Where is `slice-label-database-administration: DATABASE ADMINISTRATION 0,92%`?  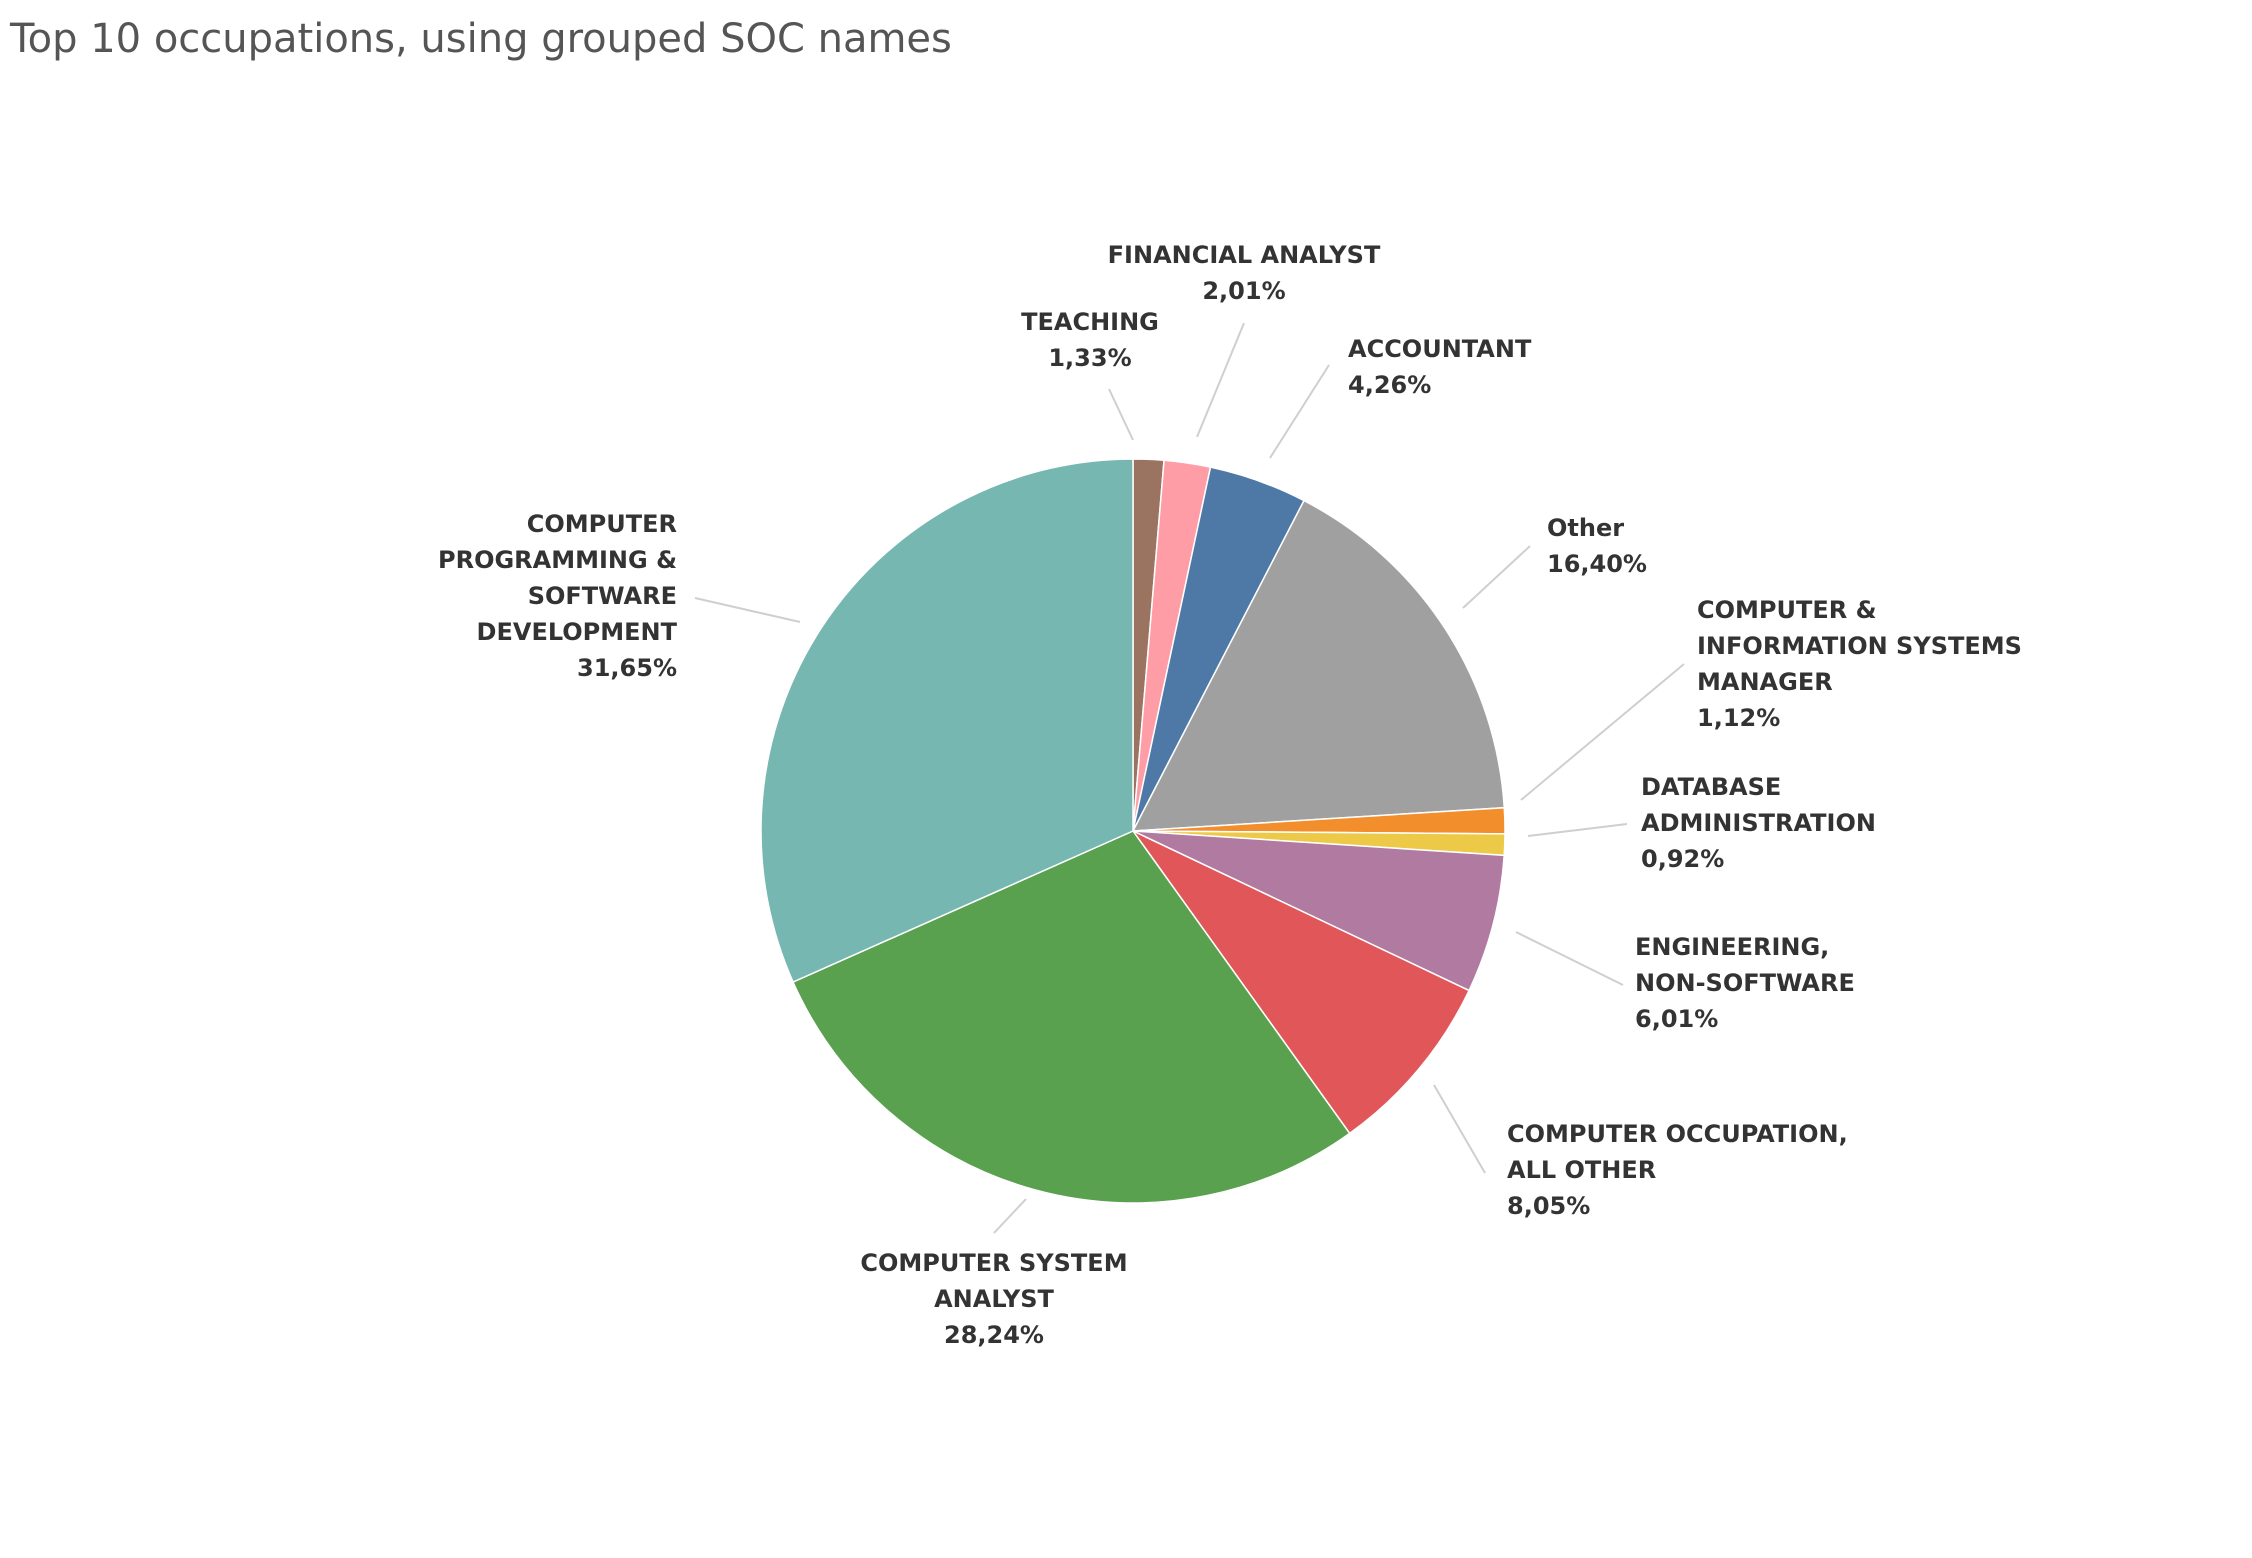 slice-label-database-administration: DATABASE ADMINISTRATION 0,92% is located at coordinates (1758, 823).